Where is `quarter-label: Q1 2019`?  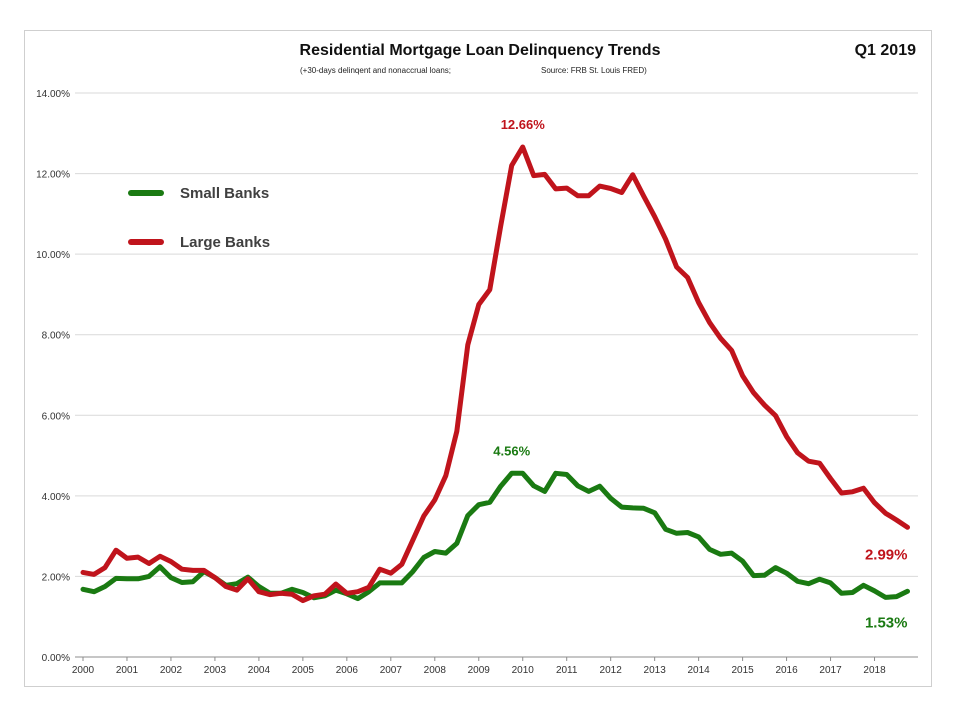
quarter-label: Q1 2019 is located at coordinates (885, 50).